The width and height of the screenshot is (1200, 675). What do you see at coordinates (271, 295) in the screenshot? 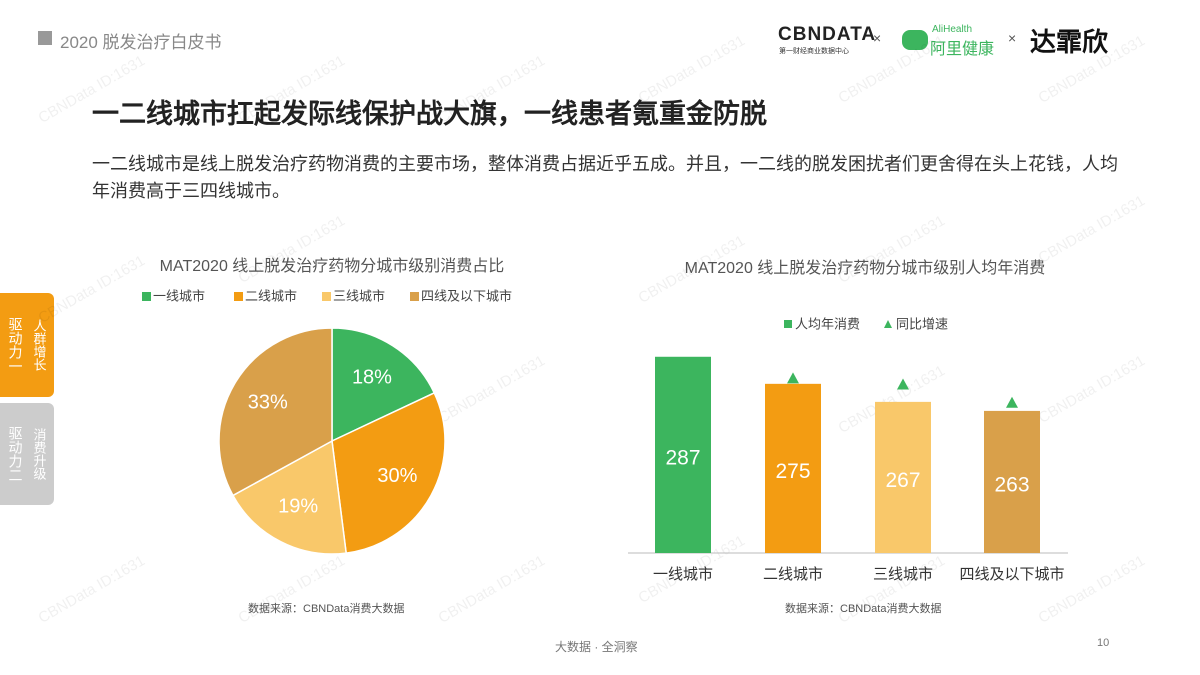
I see `legend-label: 二线城市` at bounding box center [271, 295].